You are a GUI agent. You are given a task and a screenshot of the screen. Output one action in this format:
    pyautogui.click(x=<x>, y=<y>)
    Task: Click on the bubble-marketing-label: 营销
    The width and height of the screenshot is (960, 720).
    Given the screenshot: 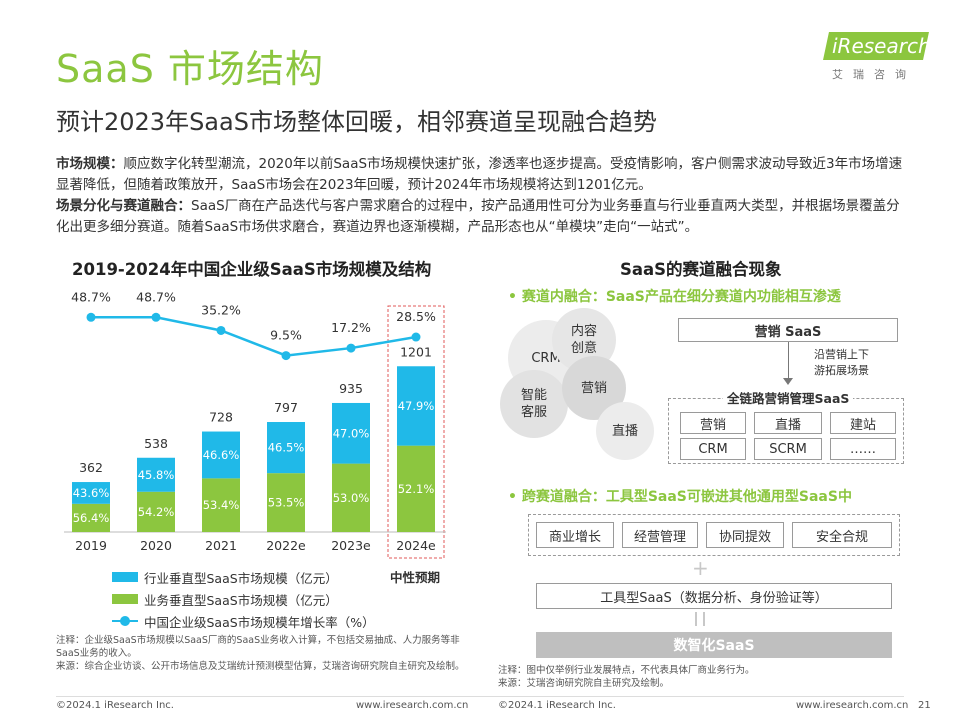 What is the action you would take?
    pyautogui.click(x=593, y=388)
    